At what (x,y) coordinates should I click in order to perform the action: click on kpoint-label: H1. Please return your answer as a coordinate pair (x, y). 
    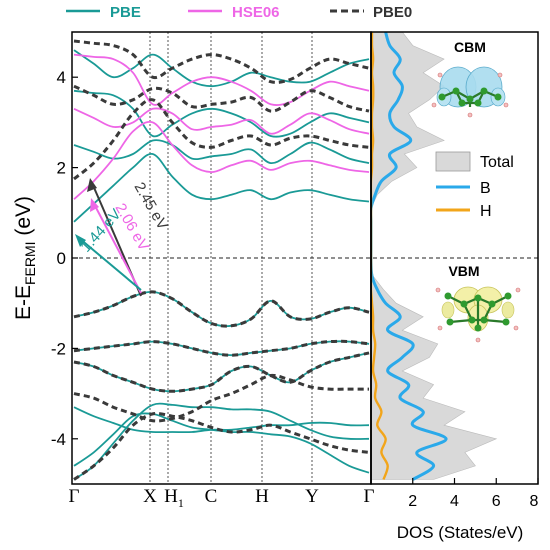
    Looking at the image, I should click on (174, 498).